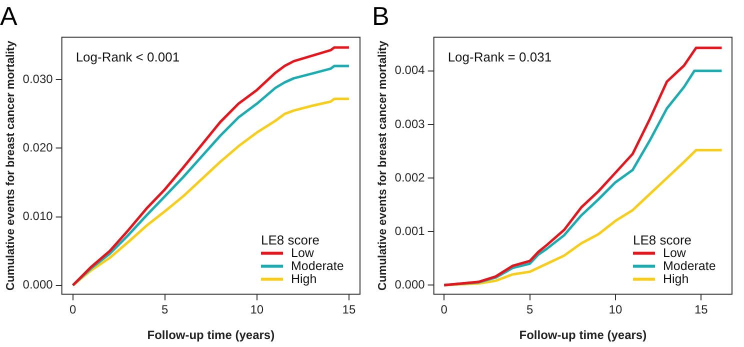 The width and height of the screenshot is (744, 347). Describe the element at coordinates (500, 56) in the screenshot. I see `annotation: Log-Rank = 0.031` at that location.